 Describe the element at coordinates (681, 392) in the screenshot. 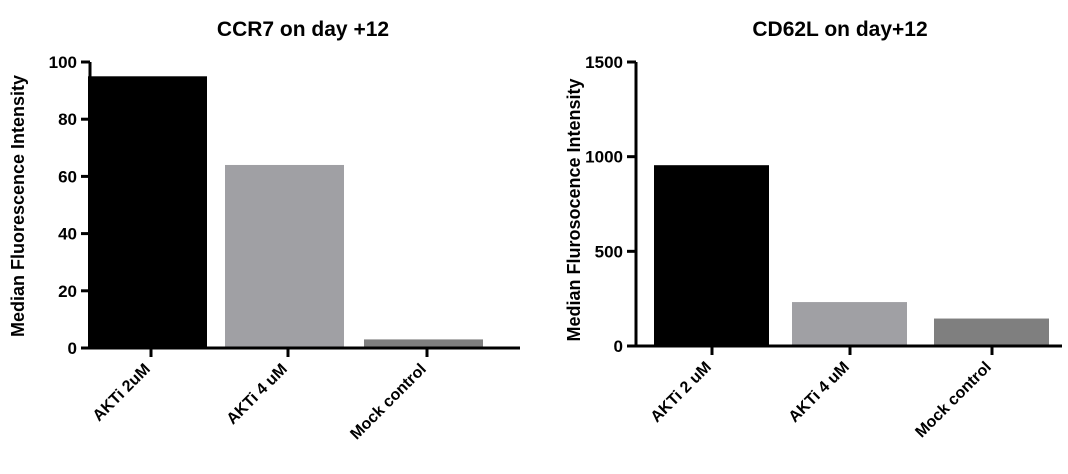

I see `x-tick-label-0: AKTi 2 uM` at that location.